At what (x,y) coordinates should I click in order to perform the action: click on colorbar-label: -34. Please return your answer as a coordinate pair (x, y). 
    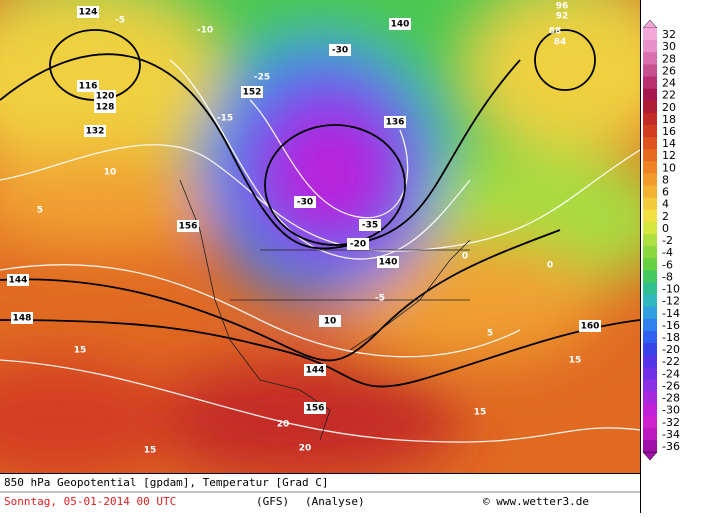
    Looking at the image, I should click on (671, 434).